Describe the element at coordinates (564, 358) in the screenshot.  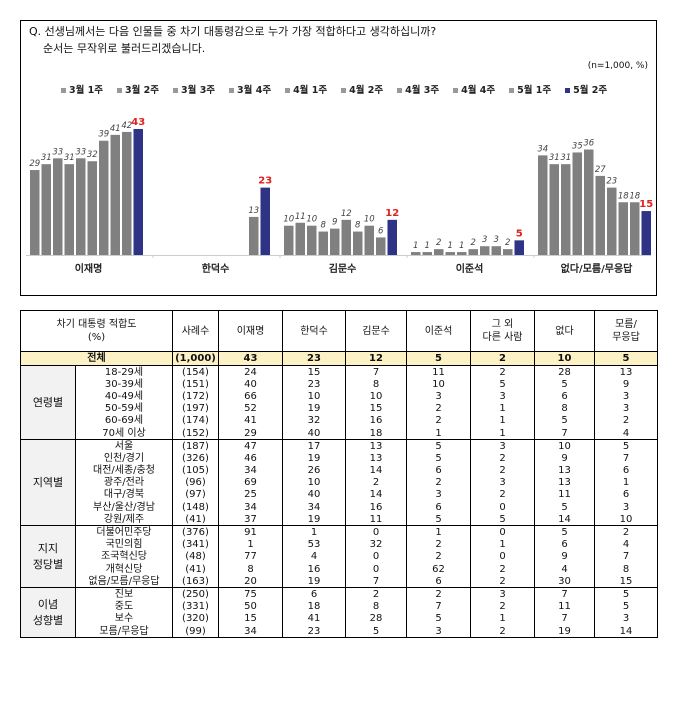
I see `total-cell: 10` at that location.